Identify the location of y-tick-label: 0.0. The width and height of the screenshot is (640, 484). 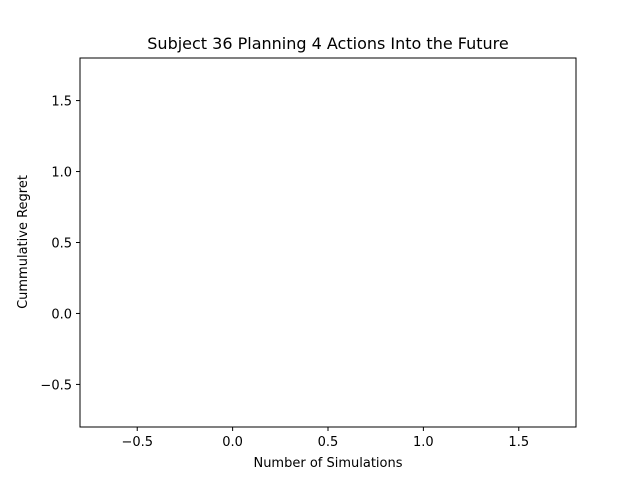
(61, 314).